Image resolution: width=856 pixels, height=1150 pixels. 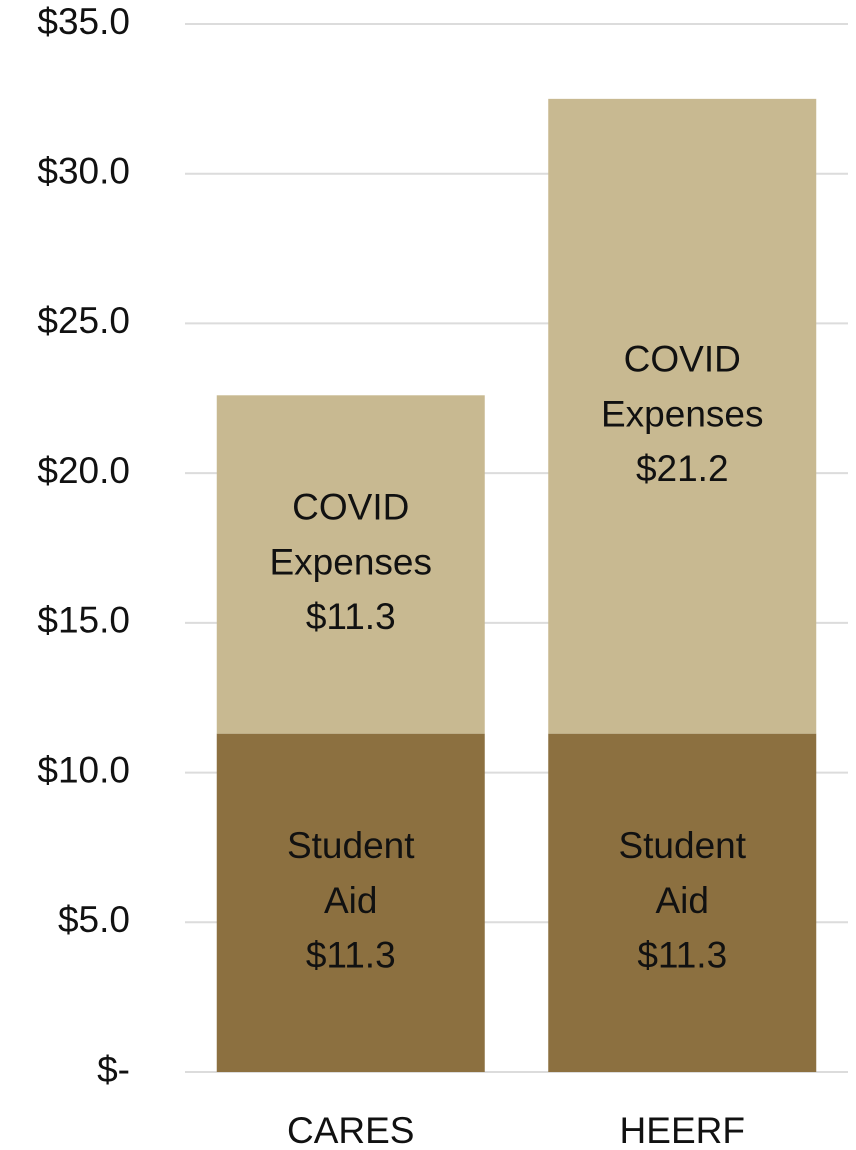 What do you see at coordinates (94, 919) in the screenshot?
I see `y-tick-label: $5.0` at bounding box center [94, 919].